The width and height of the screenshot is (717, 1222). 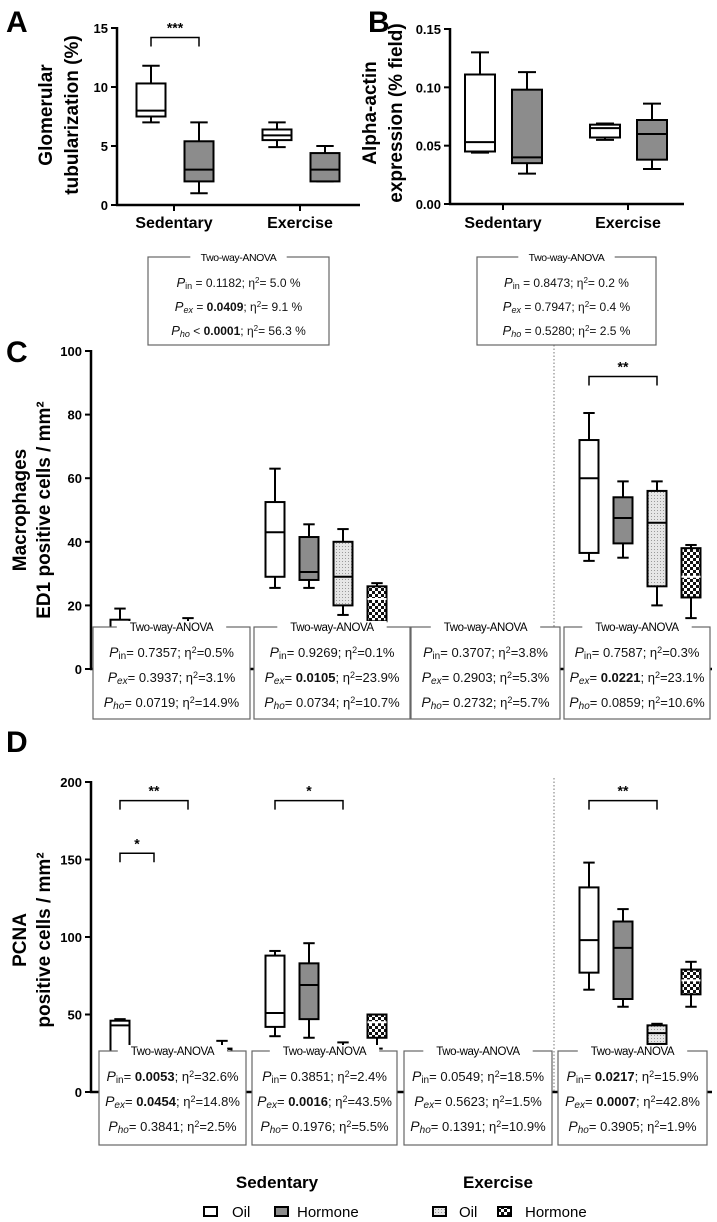 I want to click on p-value: 0.7357, so click(x=157, y=652).